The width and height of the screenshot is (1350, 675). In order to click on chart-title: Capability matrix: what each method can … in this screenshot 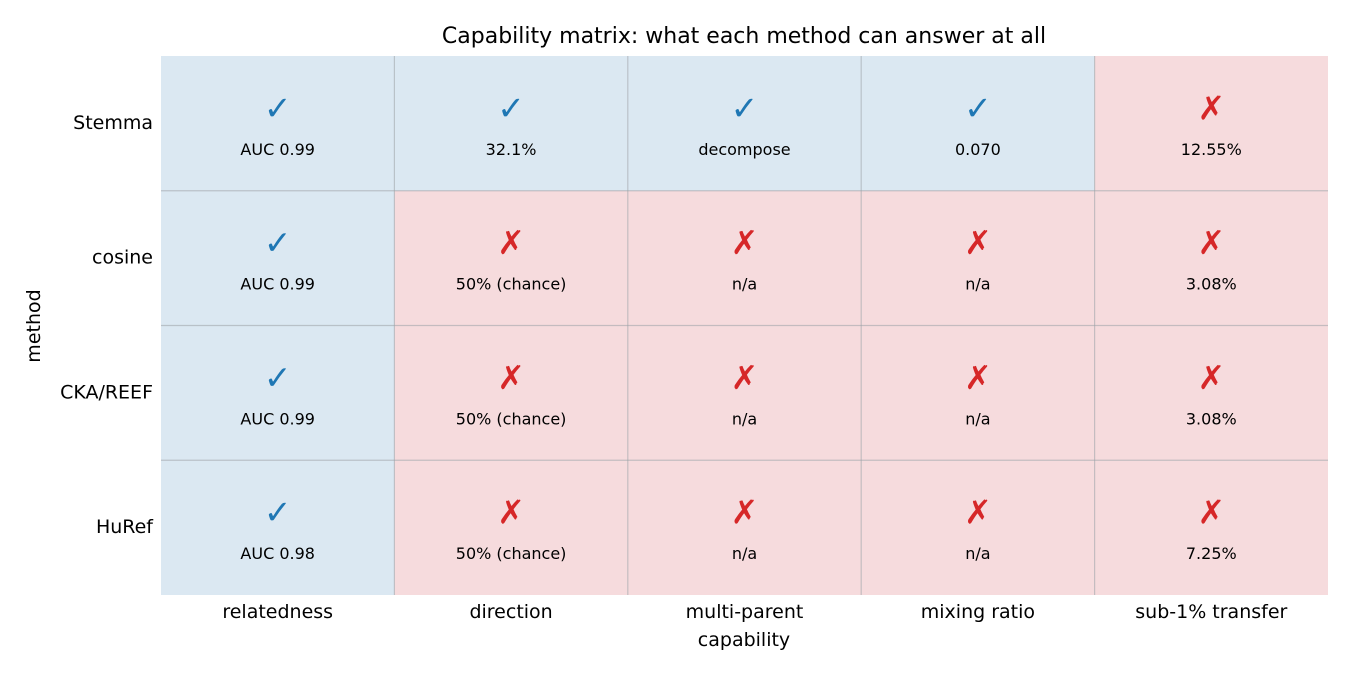, I will do `click(744, 36)`.